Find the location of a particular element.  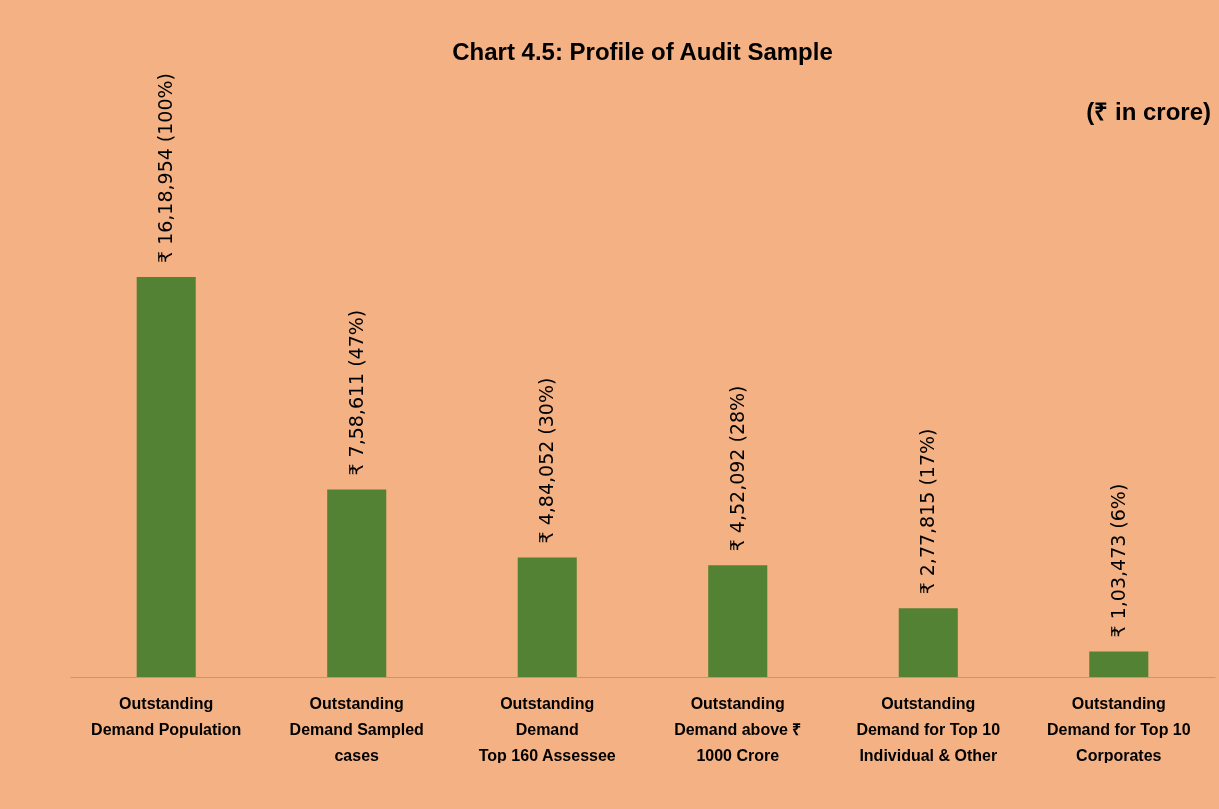

x-tick-label: Outstanding Demand Top 160 Assessee is located at coordinates (547, 729).